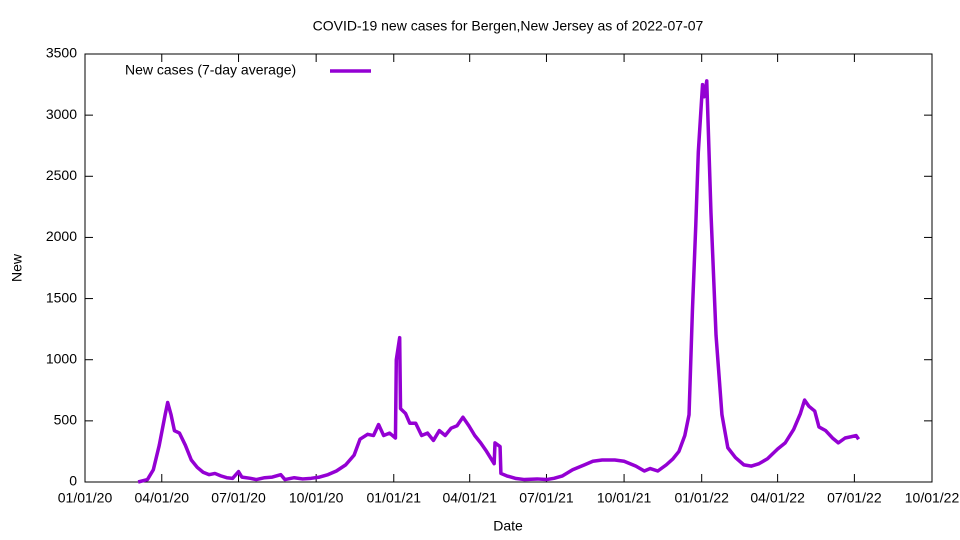 This screenshot has height=540, width=960. Describe the element at coordinates (85, 498) in the screenshot. I see `x-tick-label: 01/01/20` at that location.